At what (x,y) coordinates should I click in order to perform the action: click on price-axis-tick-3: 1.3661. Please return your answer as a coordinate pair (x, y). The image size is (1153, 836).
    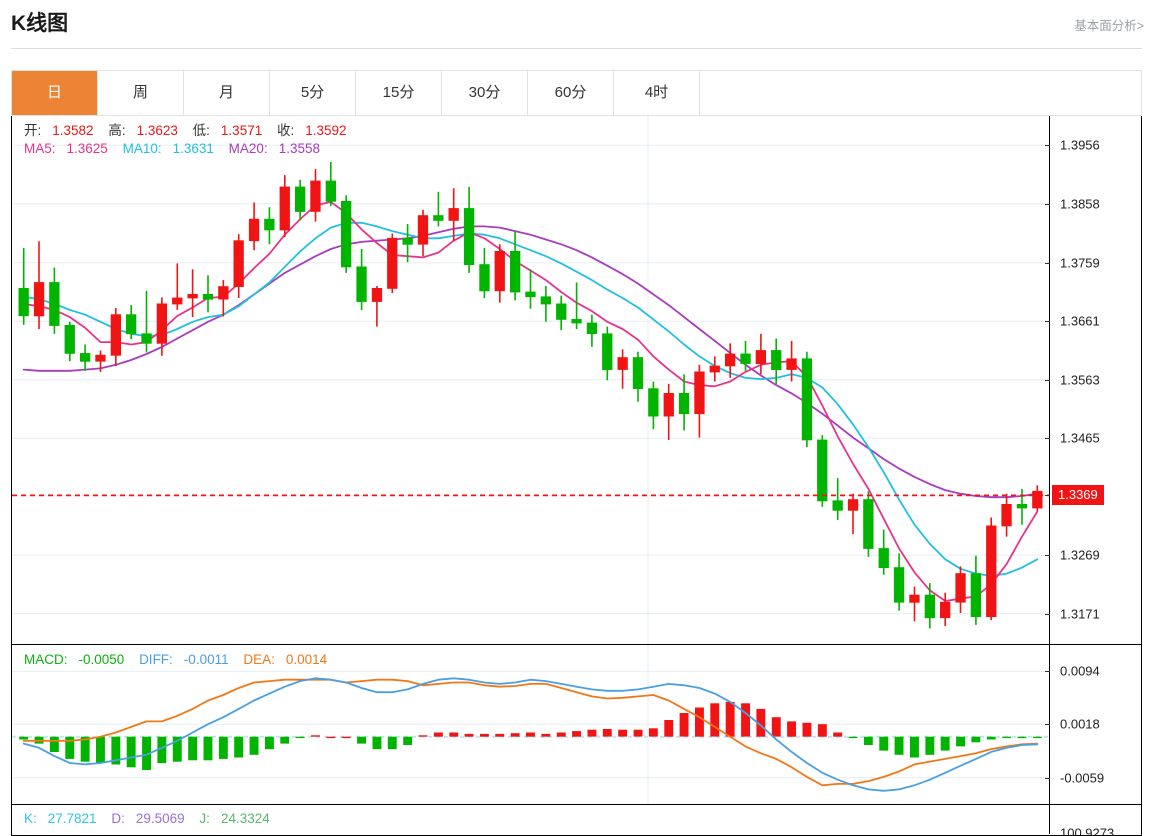
    Looking at the image, I should click on (1080, 321).